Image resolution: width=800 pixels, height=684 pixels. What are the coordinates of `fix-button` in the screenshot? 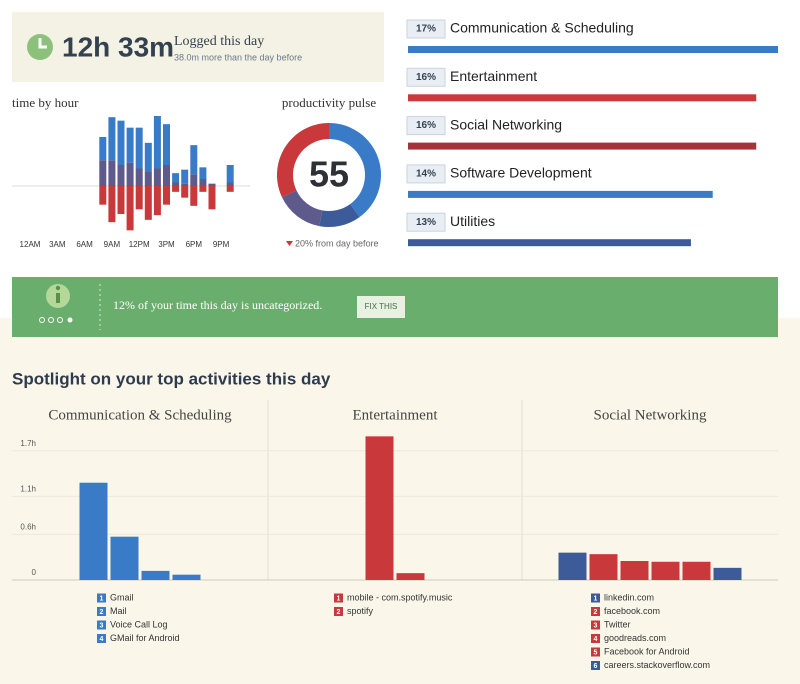 It's located at (381, 307).